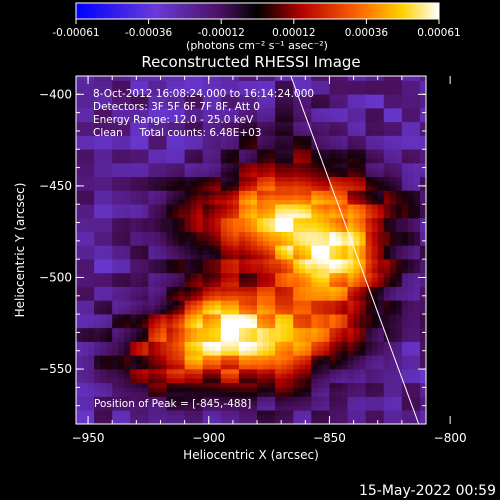 The height and width of the screenshot is (500, 500). Describe the element at coordinates (208, 438) in the screenshot. I see `x-tick-label: −900` at that location.